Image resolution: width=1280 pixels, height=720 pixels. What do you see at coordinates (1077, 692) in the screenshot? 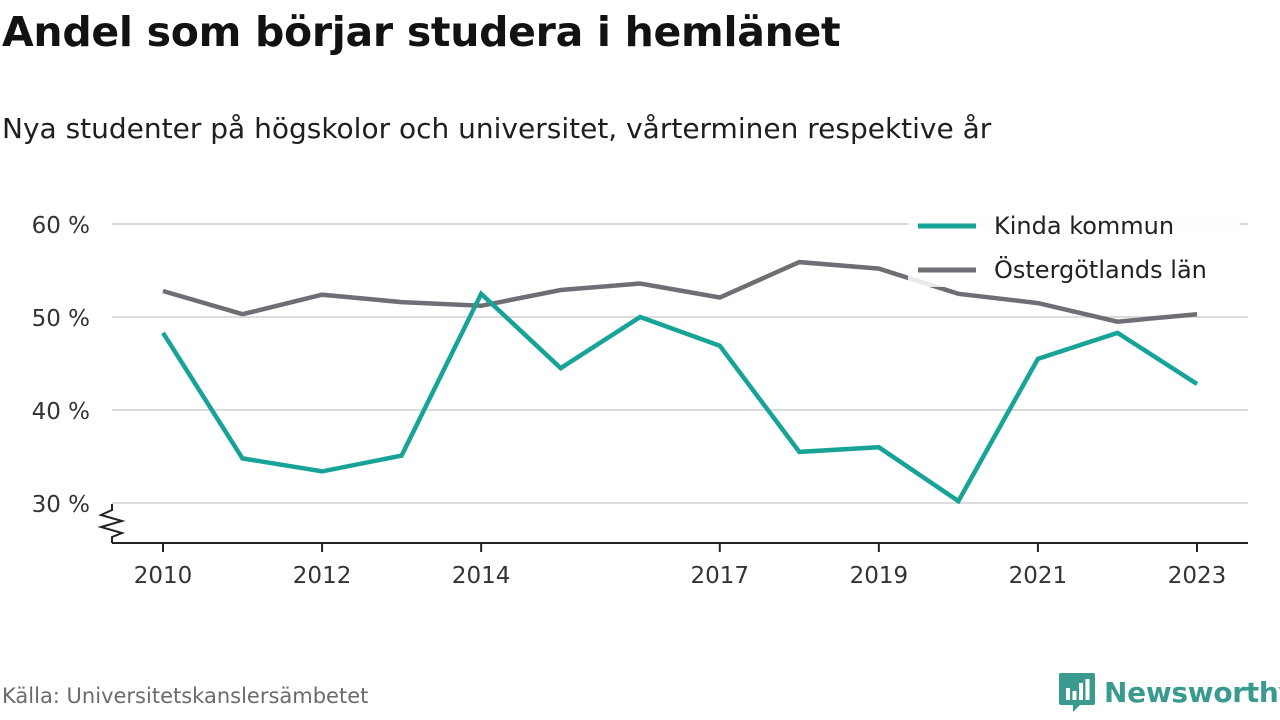
I see `newsworthy-logo-icon` at bounding box center [1077, 692].